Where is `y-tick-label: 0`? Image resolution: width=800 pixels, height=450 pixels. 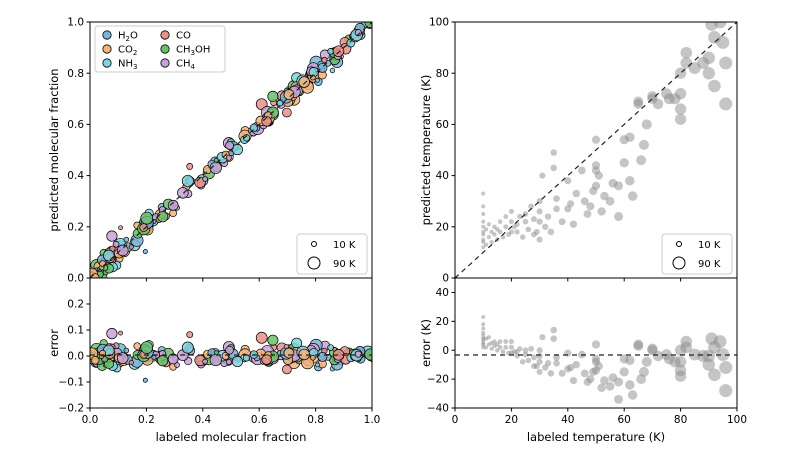 y-tick-label: 0 is located at coordinates (445, 279).